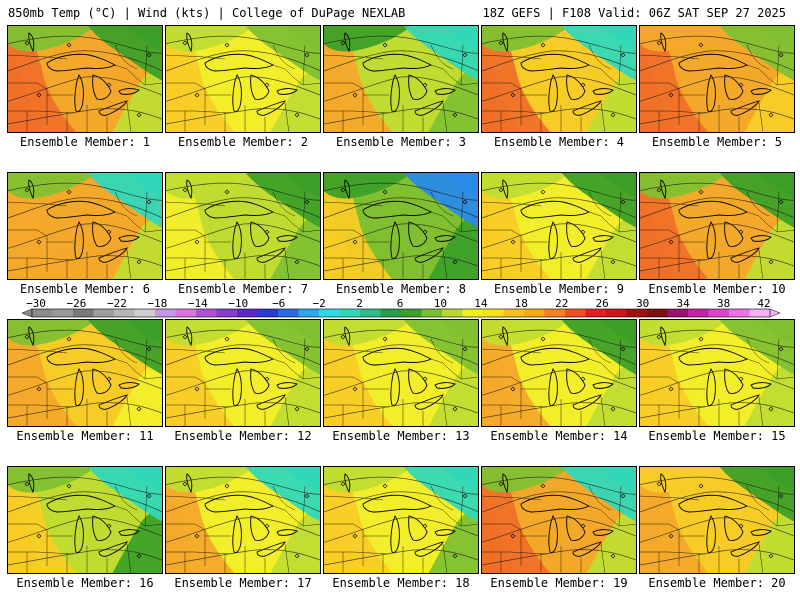 This screenshot has width=800, height=600. I want to click on ensemble-panel-15: Ensemble Member: 15, so click(717, 383).